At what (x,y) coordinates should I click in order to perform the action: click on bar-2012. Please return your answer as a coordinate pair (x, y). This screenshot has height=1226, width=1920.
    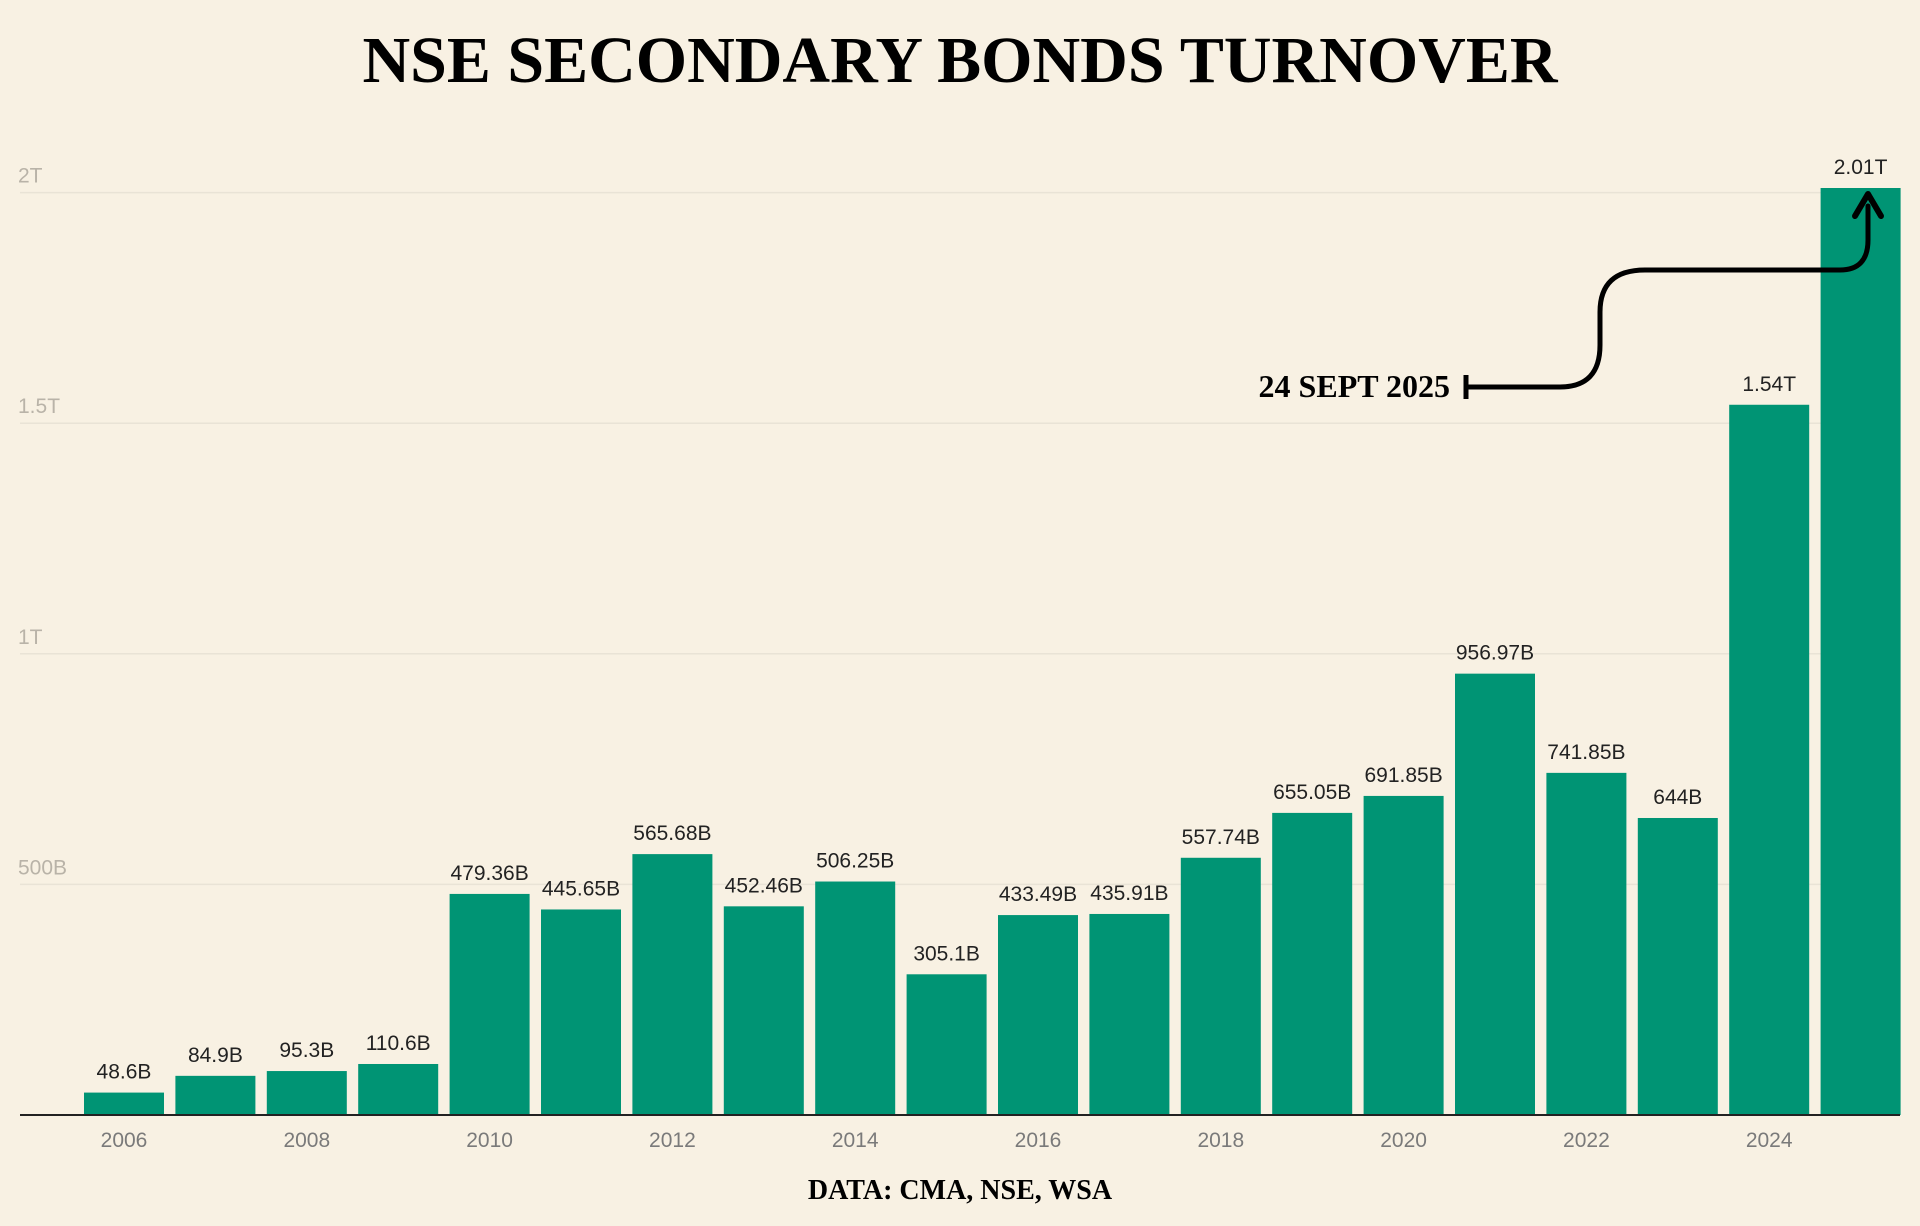
    Looking at the image, I should click on (672, 984).